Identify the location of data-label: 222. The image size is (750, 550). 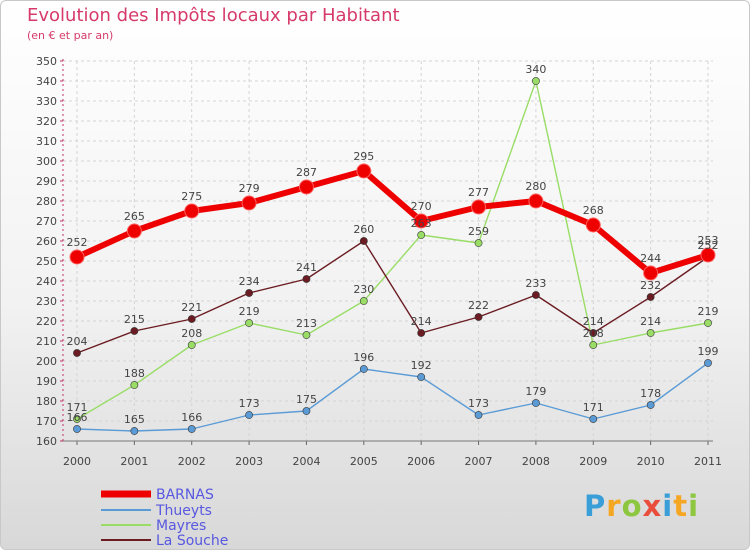
(478, 305).